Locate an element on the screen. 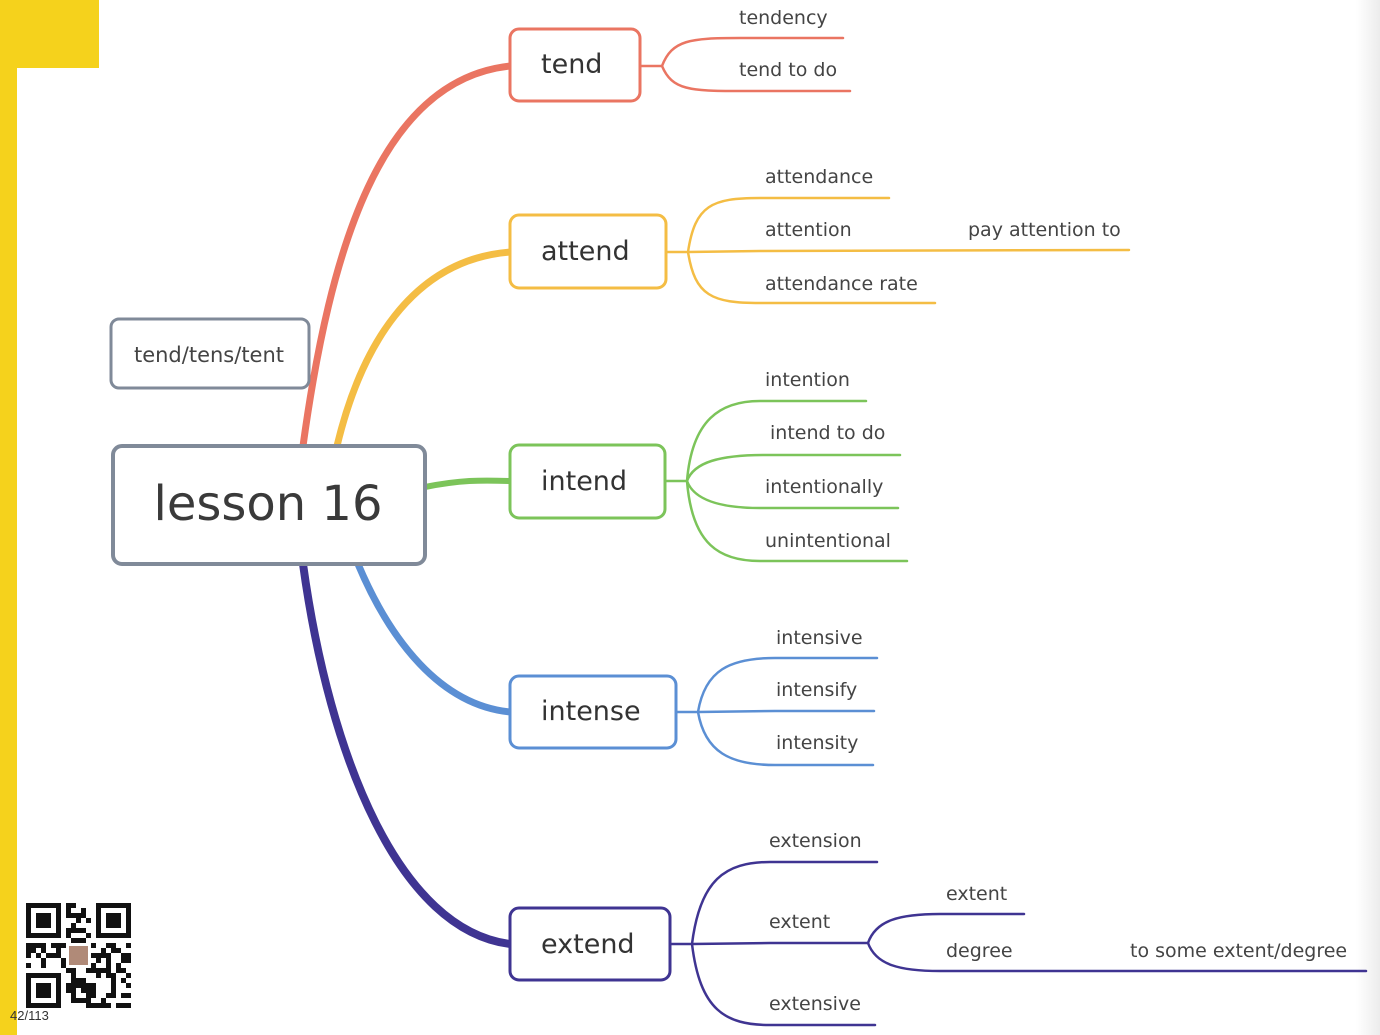 The width and height of the screenshot is (1380, 1035). branch-line-tend-to-do is located at coordinates (756, 78).